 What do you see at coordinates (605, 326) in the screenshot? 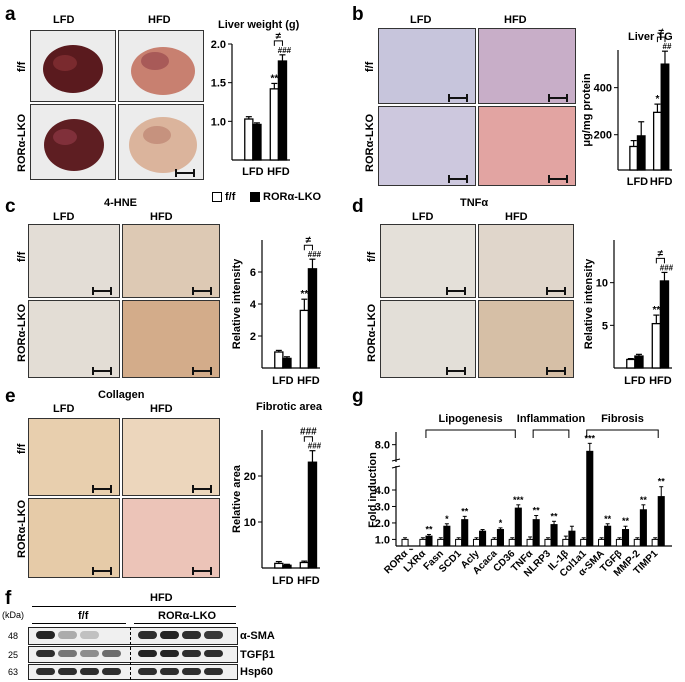
I see `chart-d-ytick-label: 5` at bounding box center [605, 326].